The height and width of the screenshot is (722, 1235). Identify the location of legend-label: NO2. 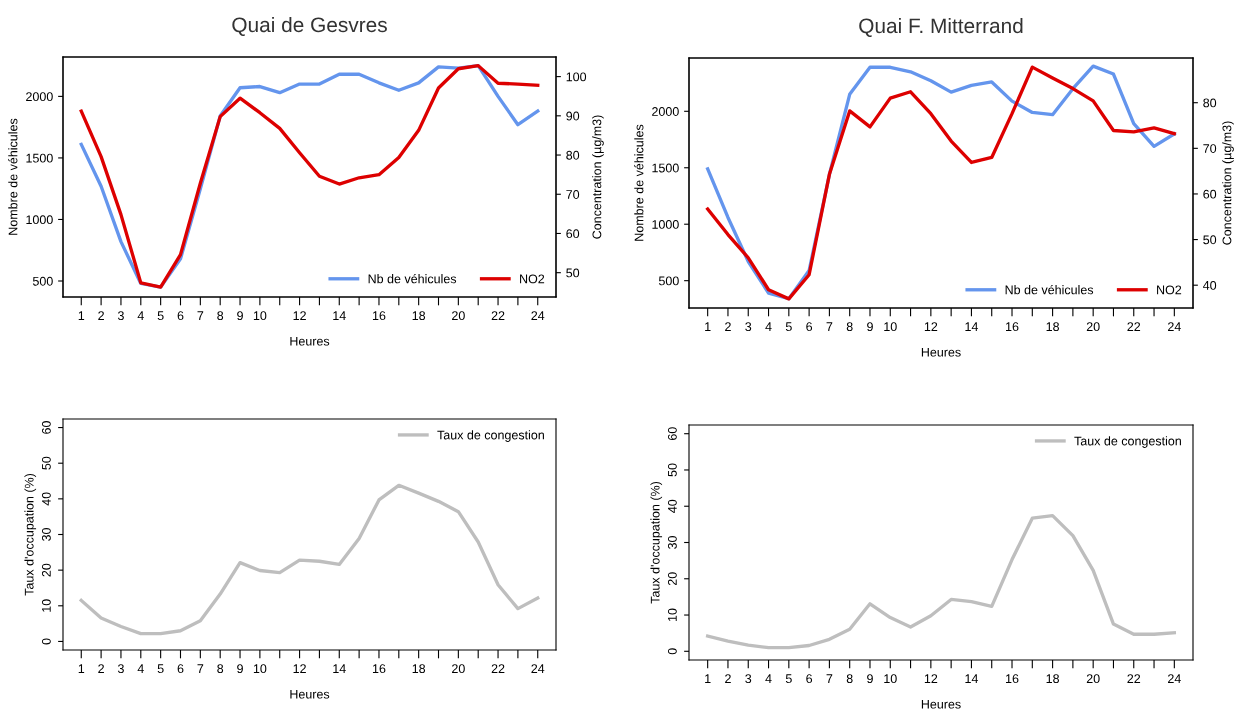
(1169, 290).